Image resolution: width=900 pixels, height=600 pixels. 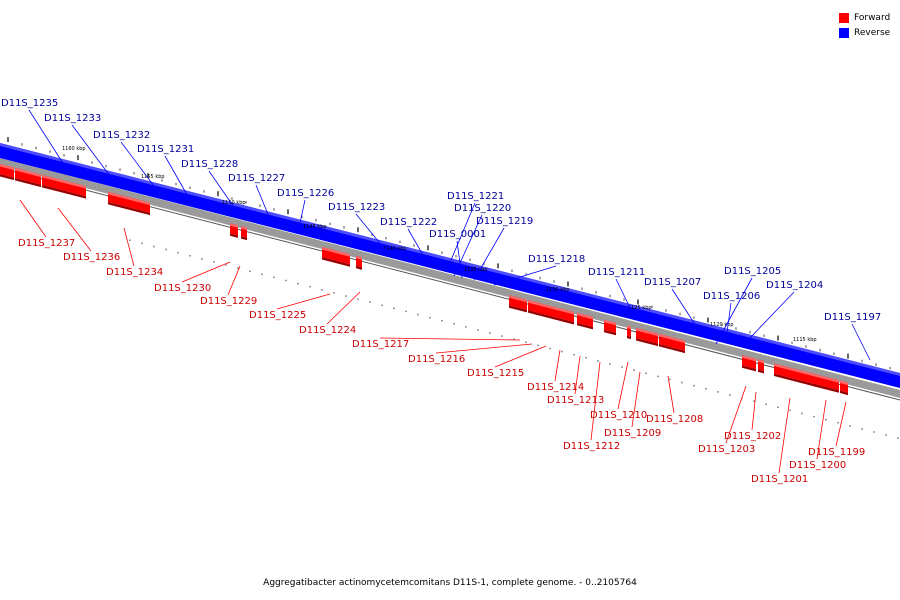 What do you see at coordinates (504, 221) in the screenshot?
I see `reverse-gene-label: D11S_1219` at bounding box center [504, 221].